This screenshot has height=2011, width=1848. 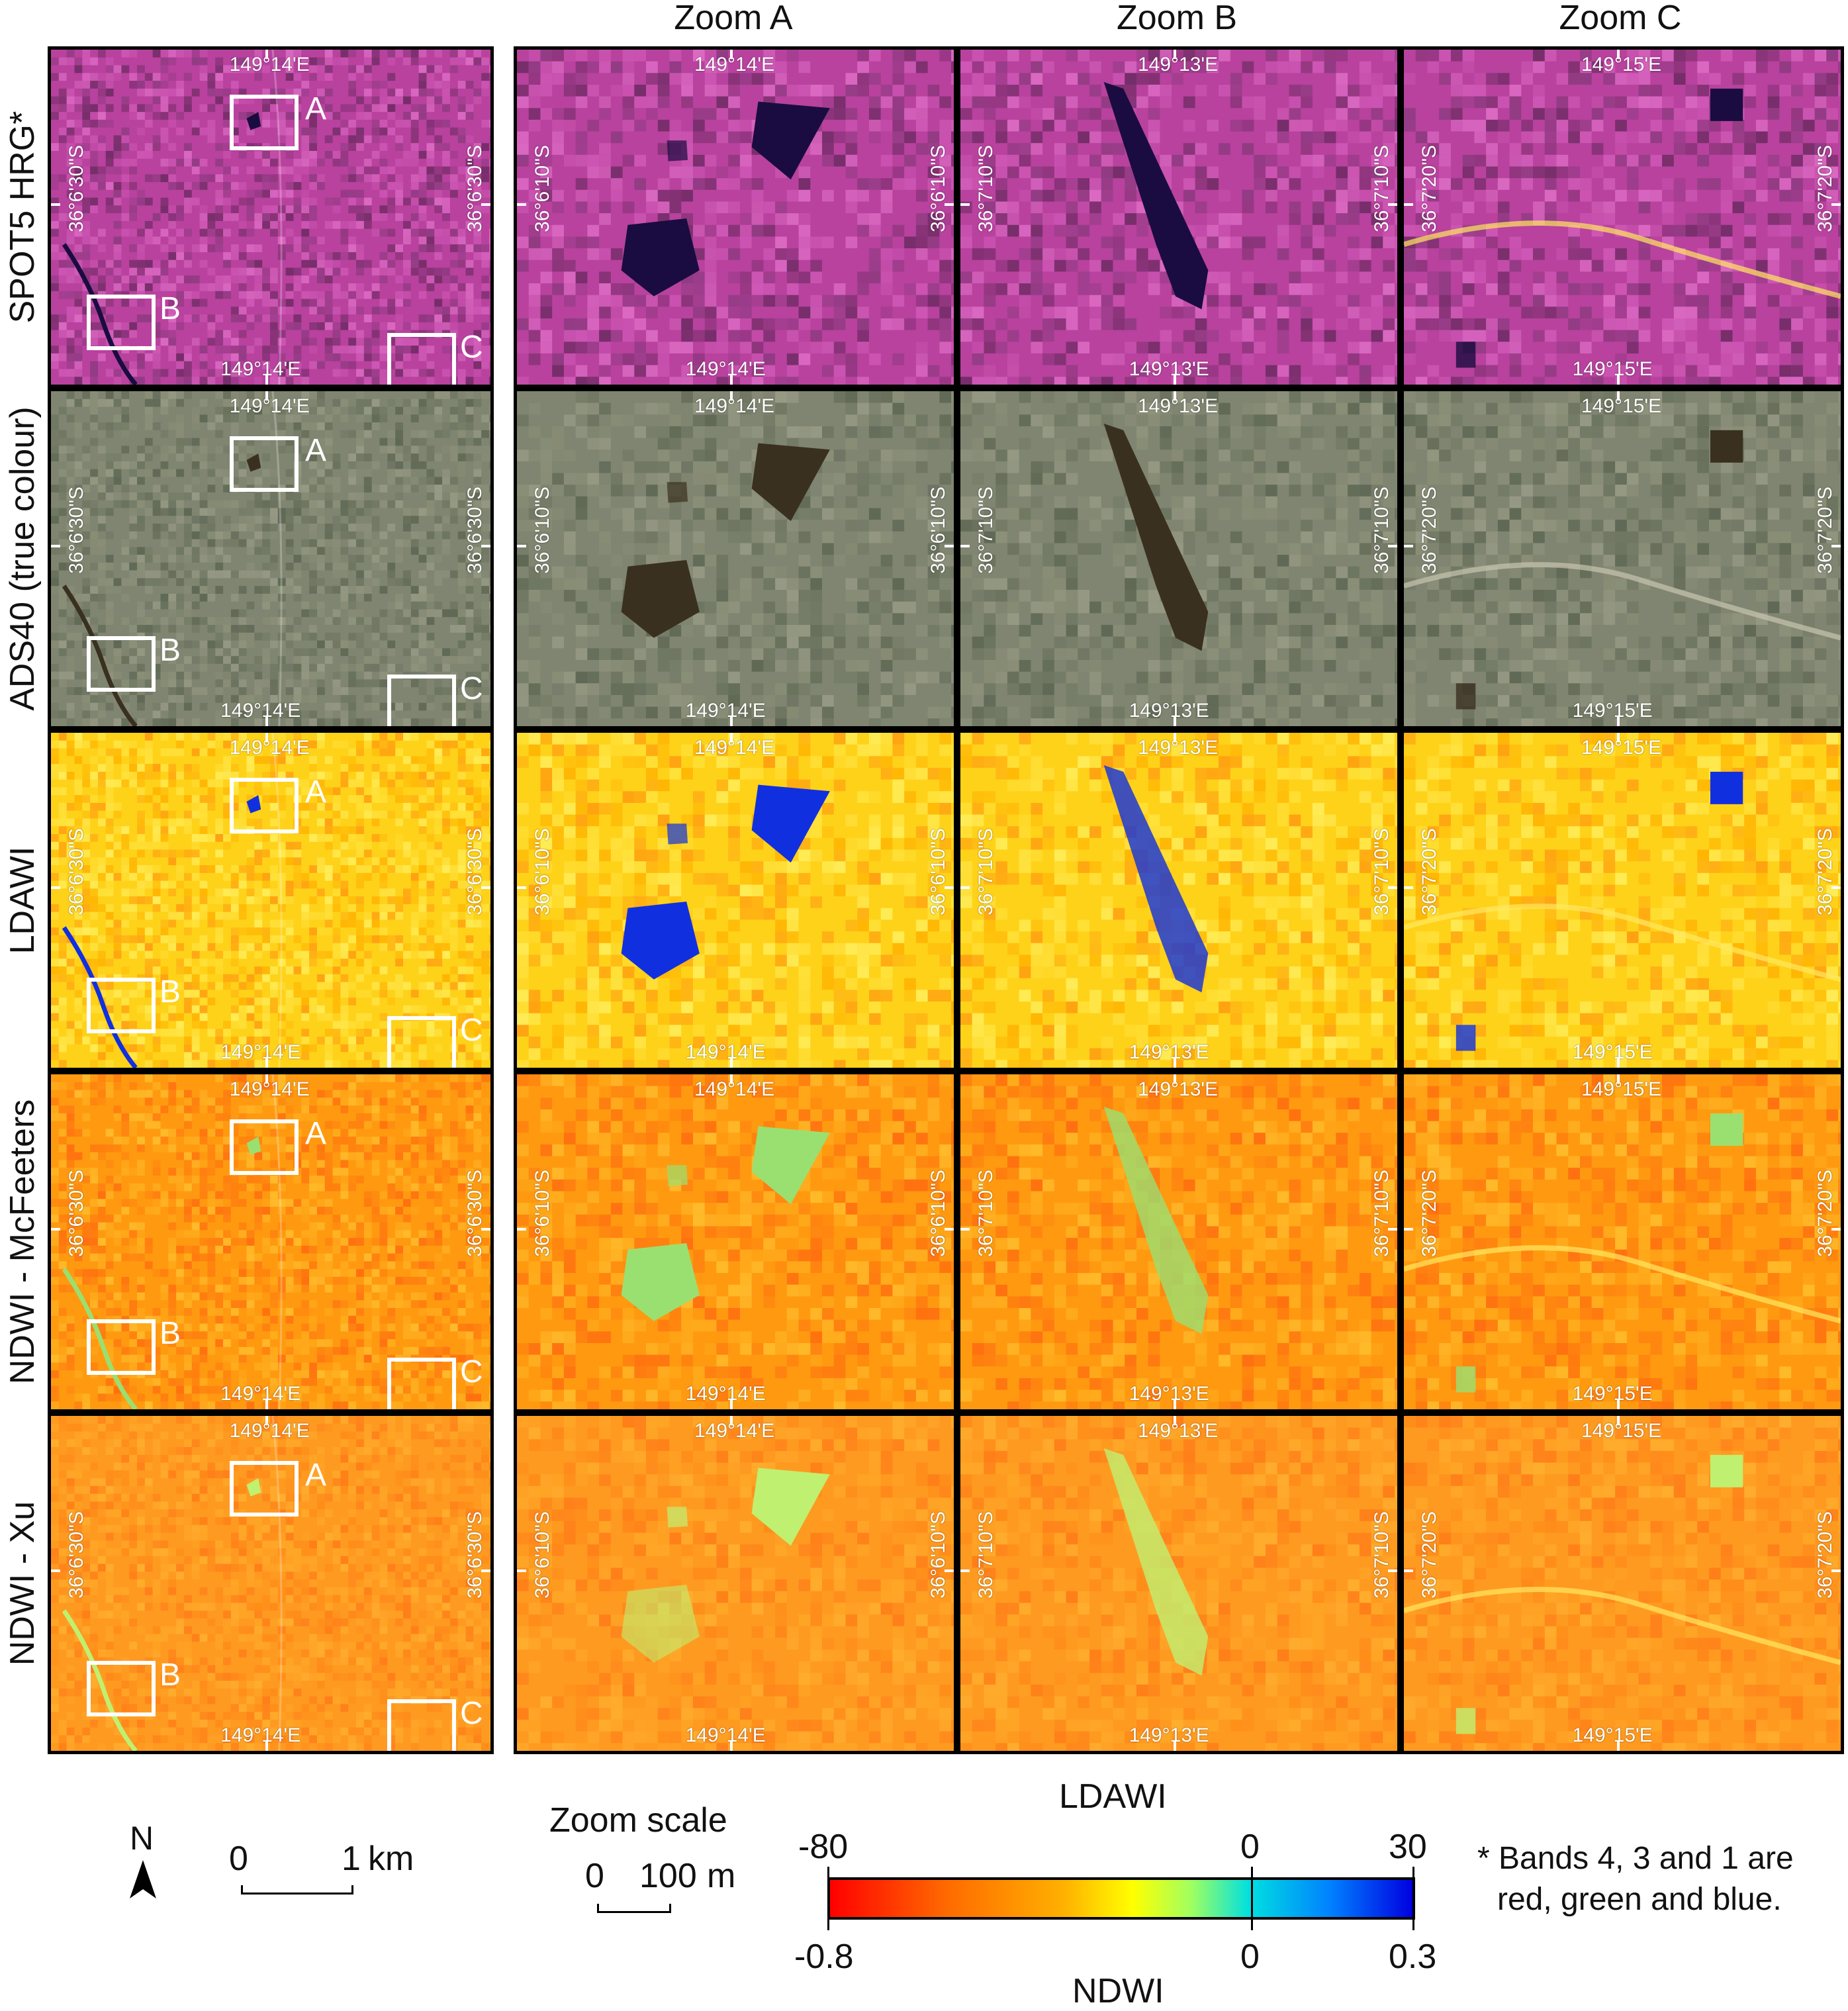 I want to click on zoom-b-5-lon-top: 149°13'E, so click(x=1178, y=1431).